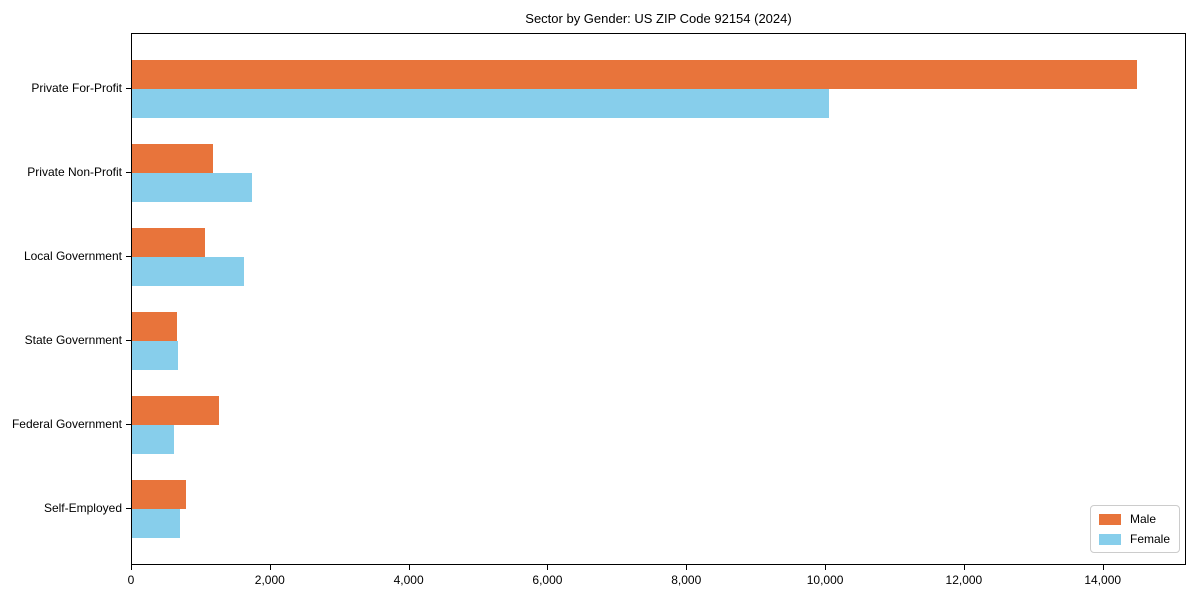 The width and height of the screenshot is (1200, 600). What do you see at coordinates (1134, 529) in the screenshot?
I see `legend: Male Female` at bounding box center [1134, 529].